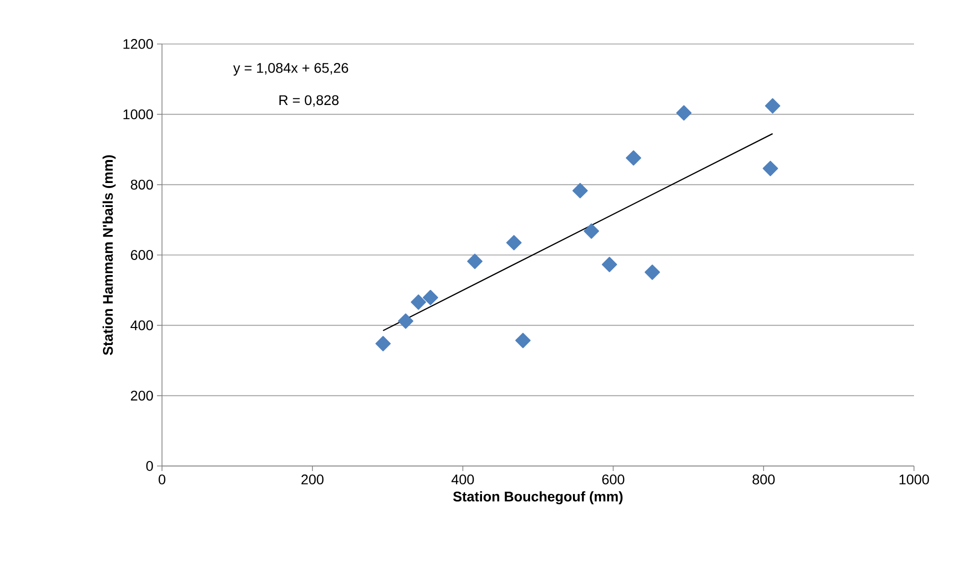 This screenshot has height=582, width=957. What do you see at coordinates (462, 479) in the screenshot?
I see `x-tick-label: 400` at bounding box center [462, 479].